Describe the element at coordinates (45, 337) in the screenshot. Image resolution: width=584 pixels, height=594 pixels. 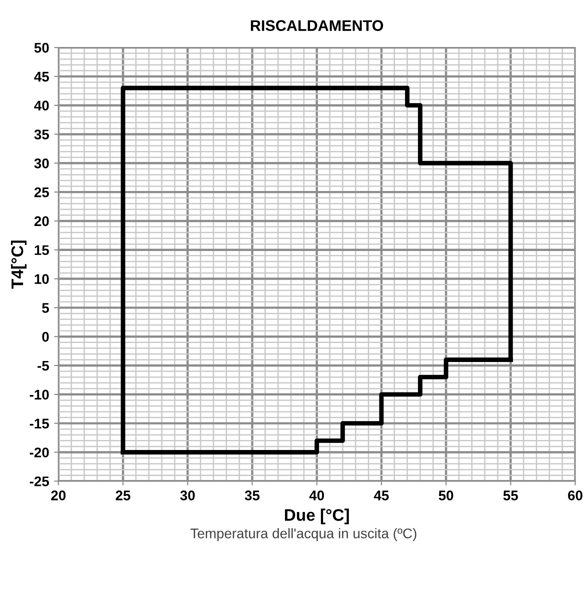
I see `y-tick-label: 0` at that location.